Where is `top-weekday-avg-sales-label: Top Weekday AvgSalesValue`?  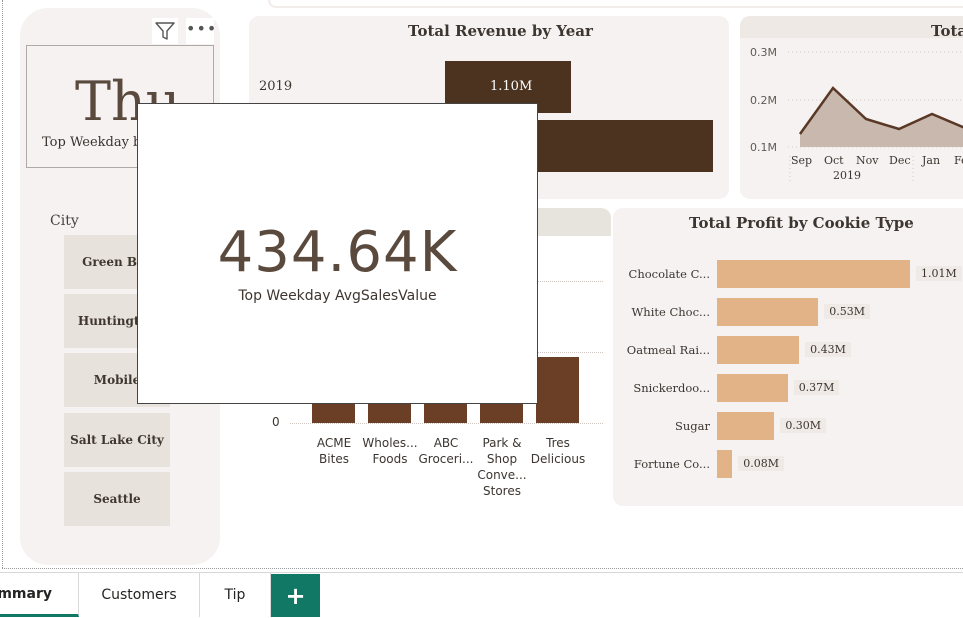 top-weekday-avg-sales-label: Top Weekday AvgSalesValue is located at coordinates (337, 296).